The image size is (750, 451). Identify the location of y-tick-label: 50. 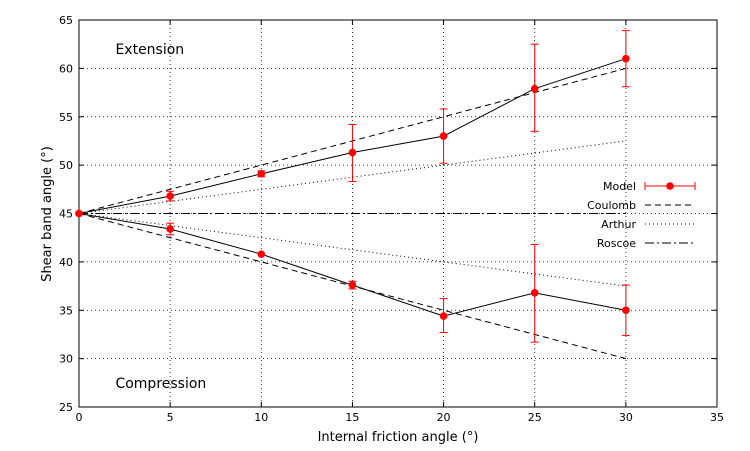
(66, 165).